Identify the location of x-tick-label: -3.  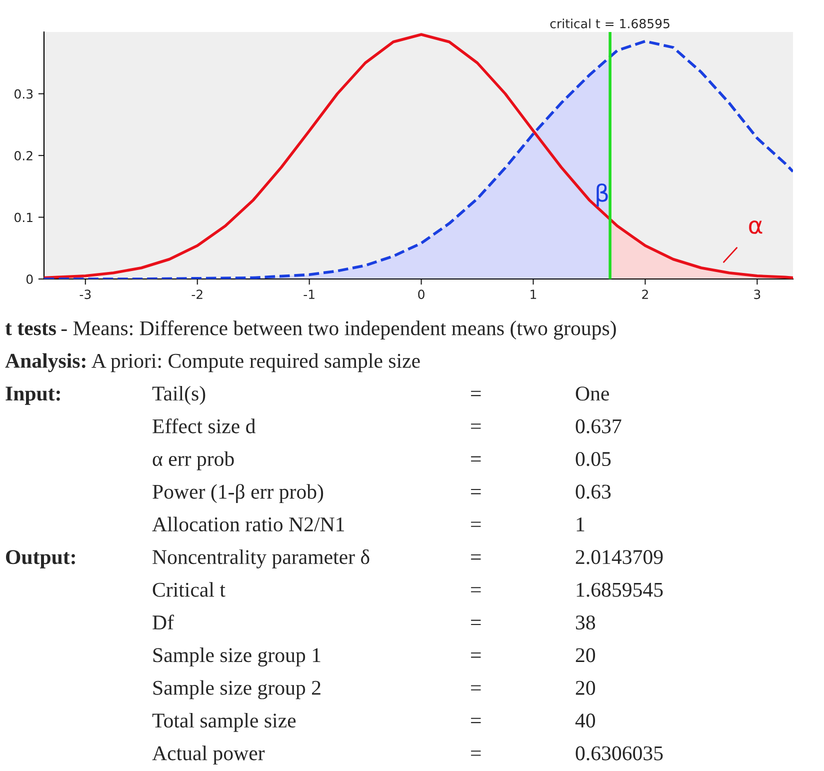
(85, 295).